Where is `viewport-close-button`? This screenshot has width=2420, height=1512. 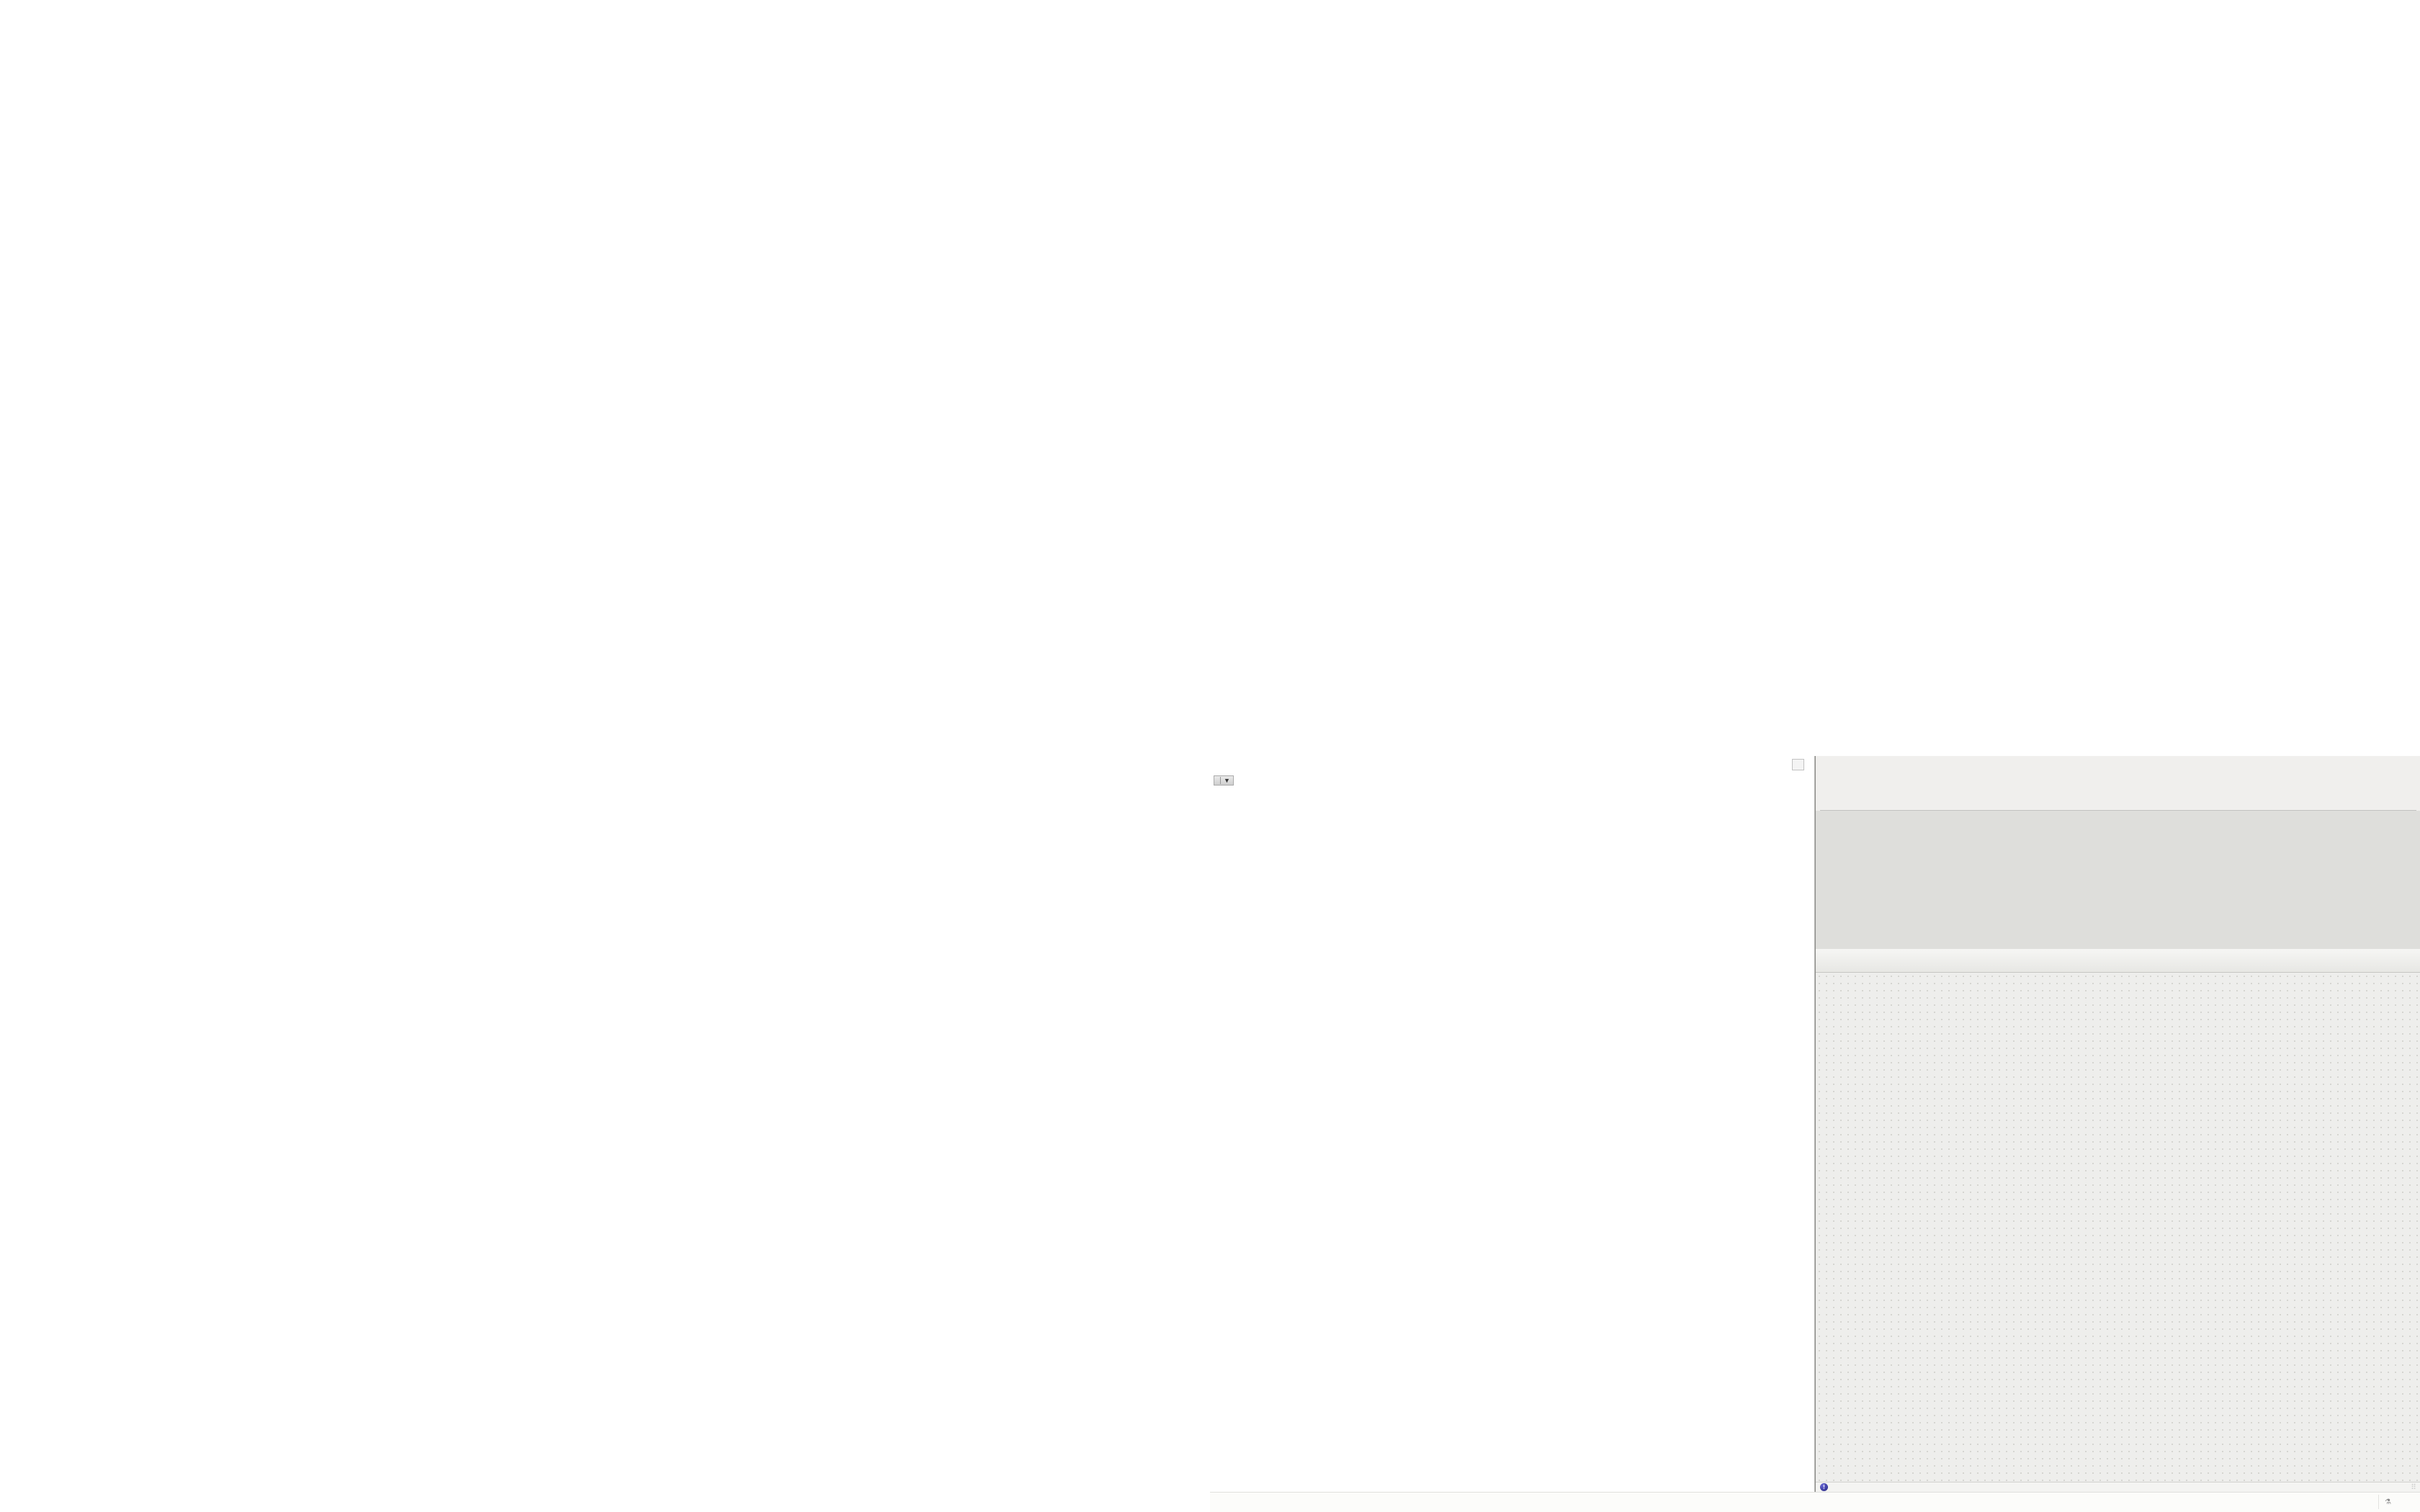 viewport-close-button is located at coordinates (1798, 764).